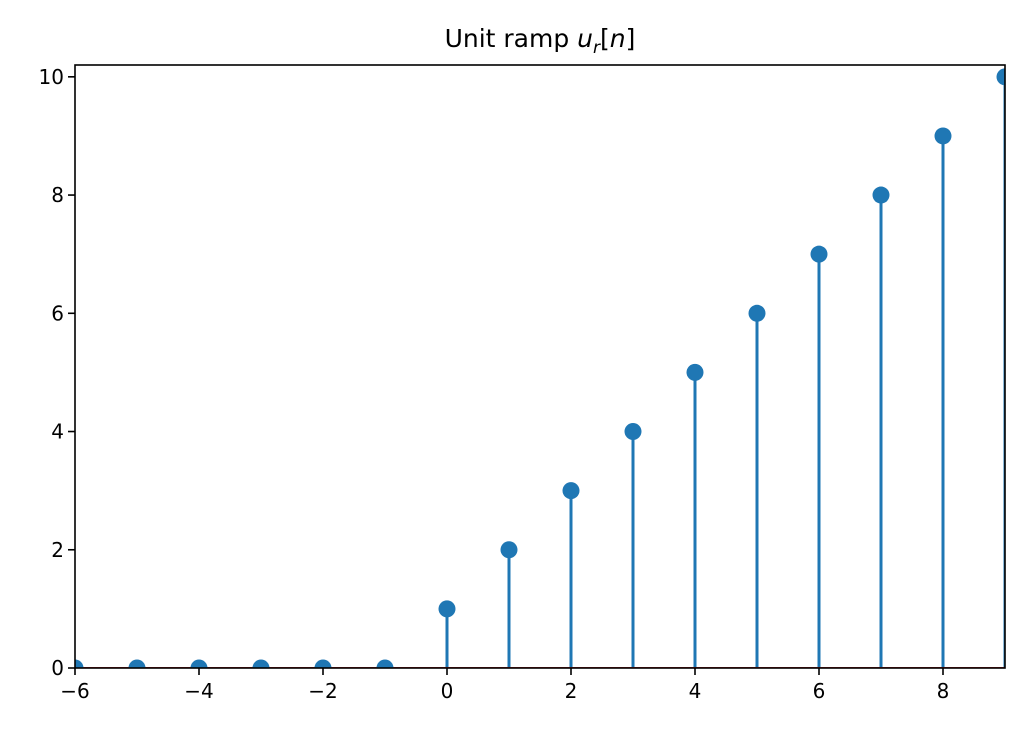 Image resolution: width=1028 pixels, height=736 pixels. What do you see at coordinates (511, 38) in the screenshot?
I see `chart-title-prefix: Unit ramp` at bounding box center [511, 38].